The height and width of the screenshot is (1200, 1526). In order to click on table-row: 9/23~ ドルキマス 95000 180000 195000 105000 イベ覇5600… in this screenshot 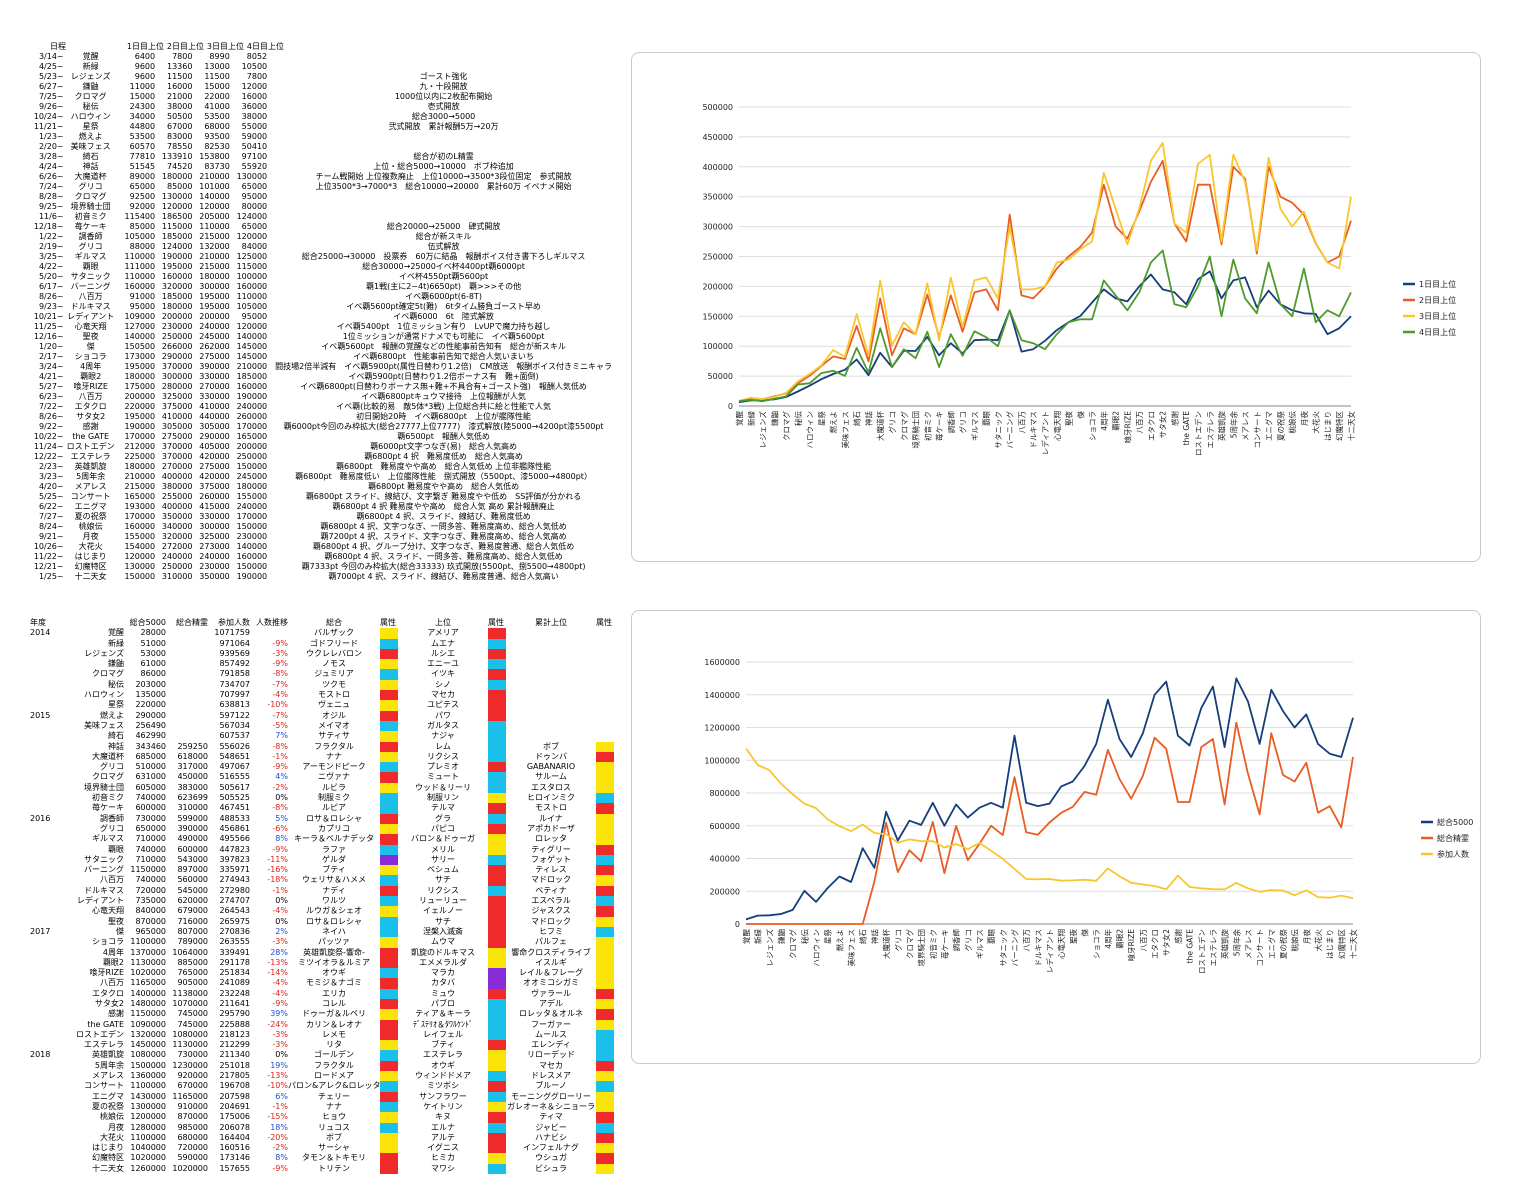, I will do `click(325, 307)`.